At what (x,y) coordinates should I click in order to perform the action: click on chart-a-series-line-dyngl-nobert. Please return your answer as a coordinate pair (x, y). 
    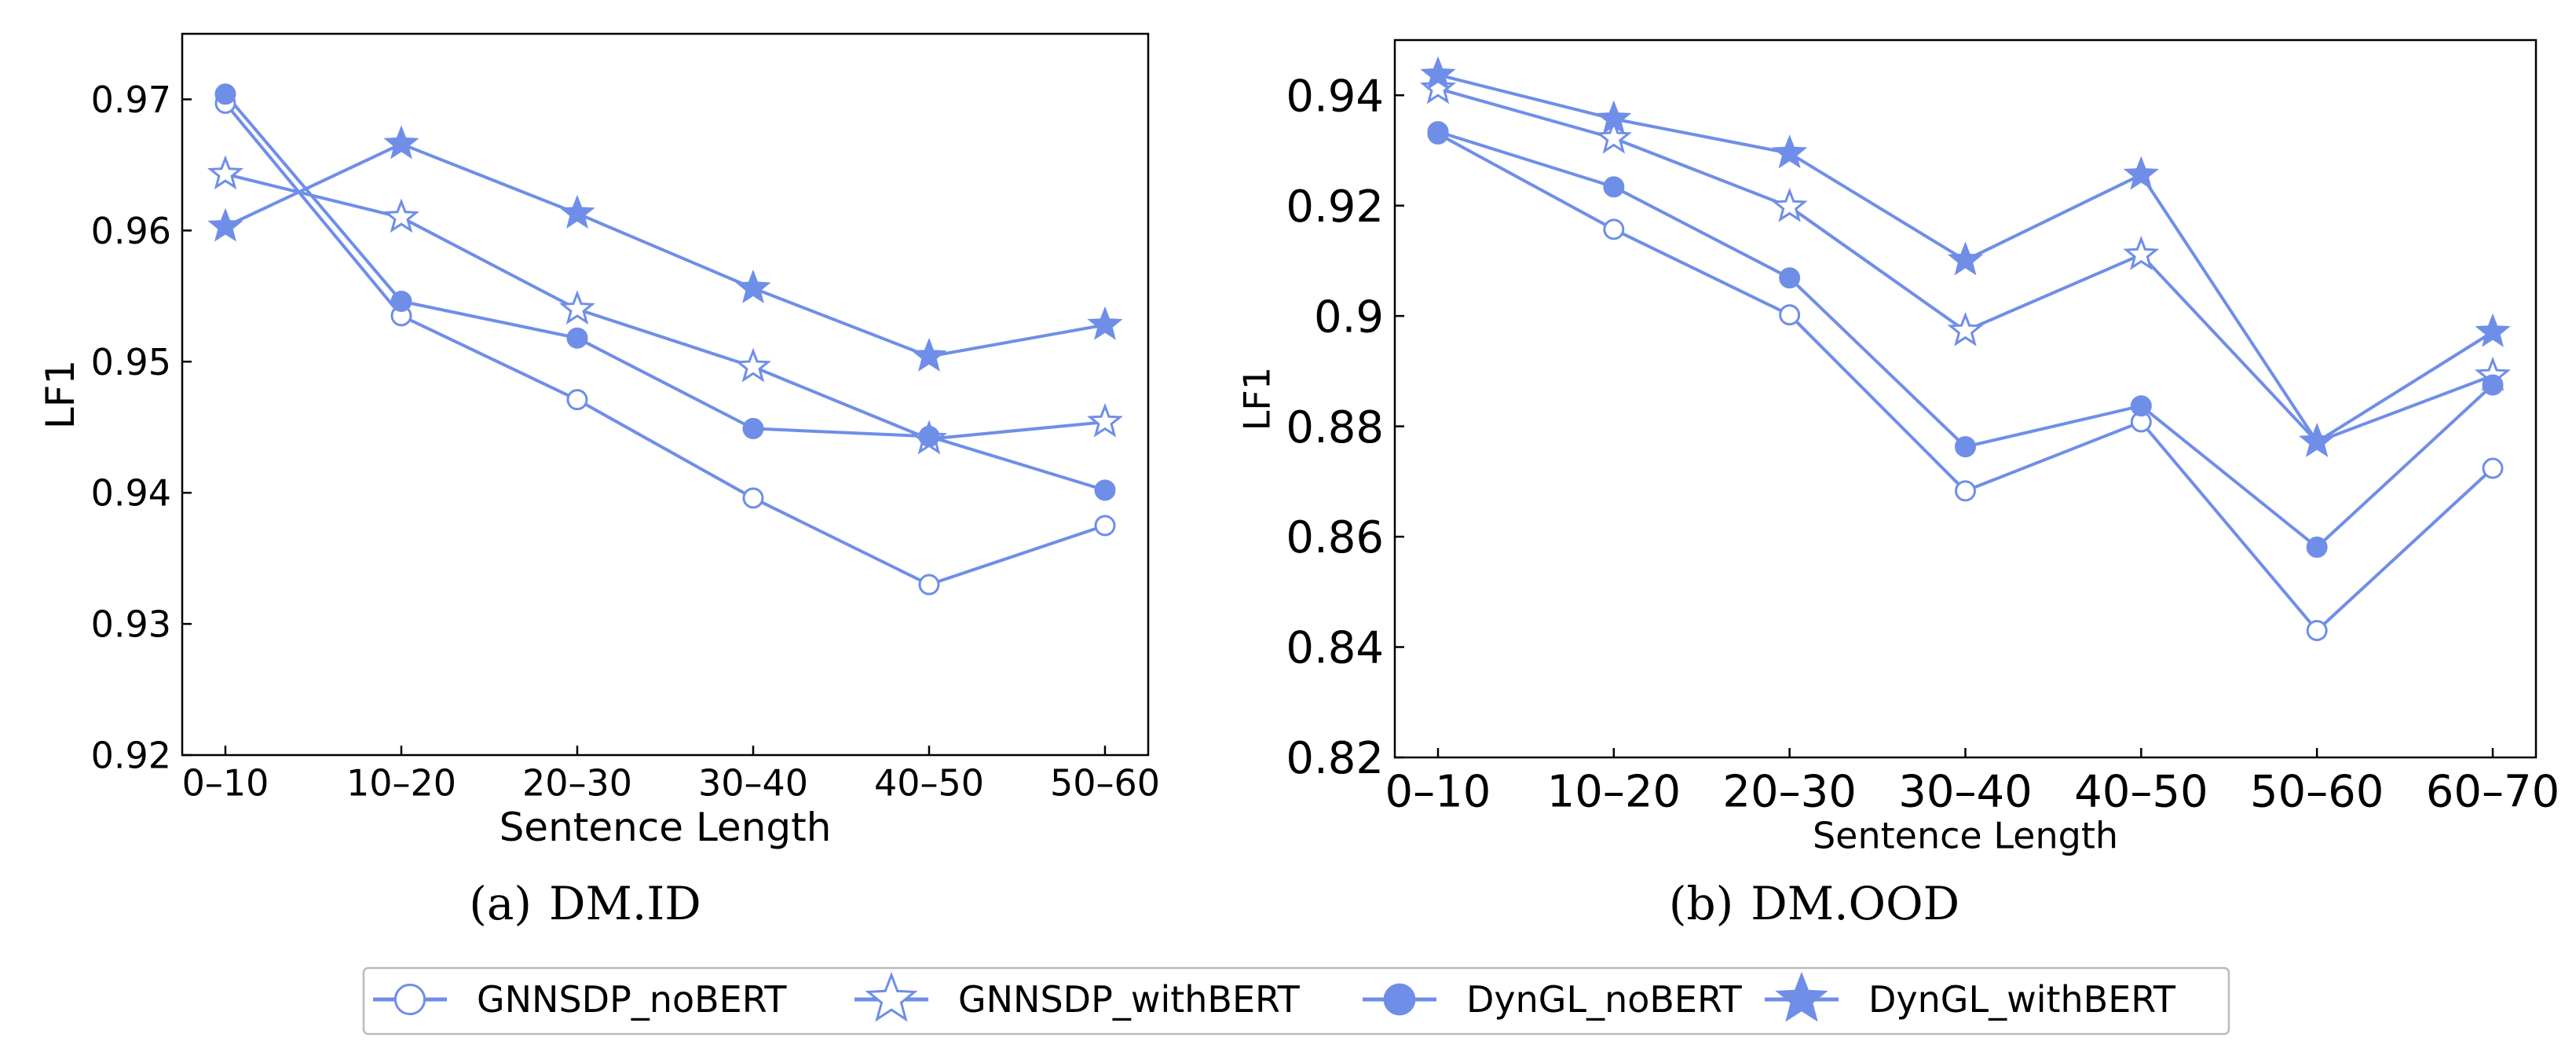
    Looking at the image, I should click on (665, 292).